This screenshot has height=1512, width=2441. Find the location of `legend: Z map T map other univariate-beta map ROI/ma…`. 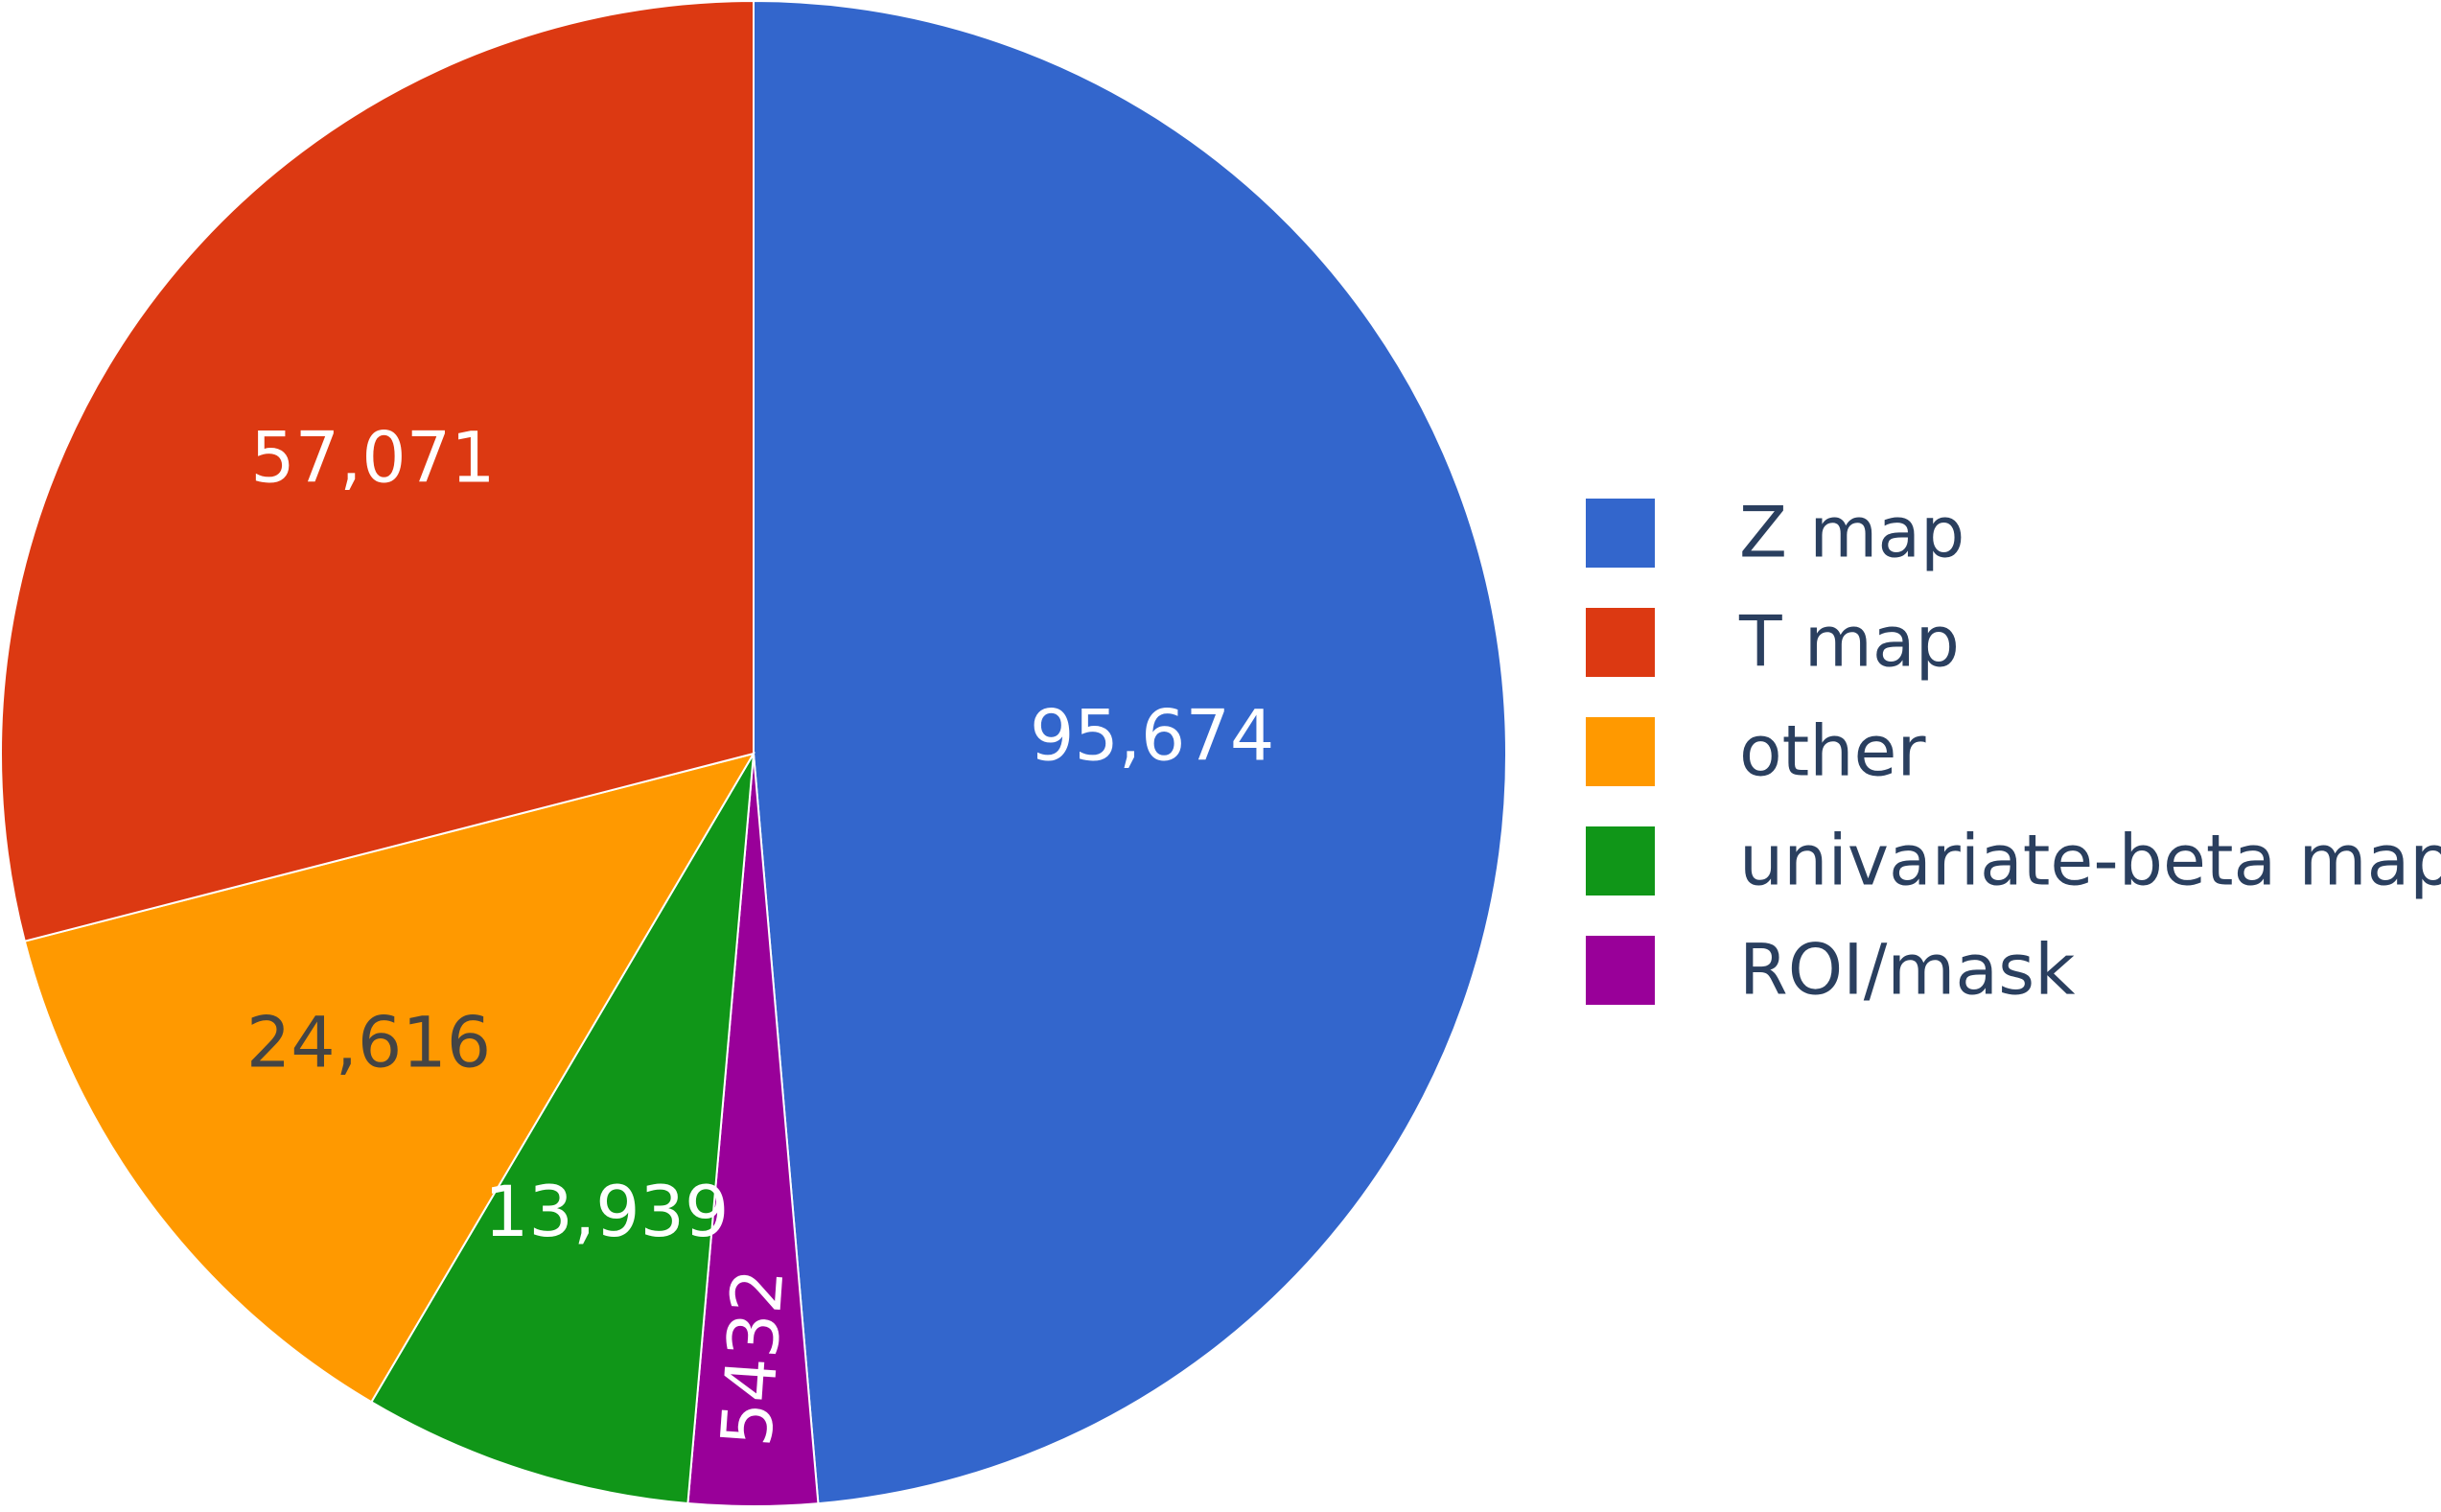

legend: Z map T map other univariate-beta map ROI/ma… is located at coordinates (2013, 752).